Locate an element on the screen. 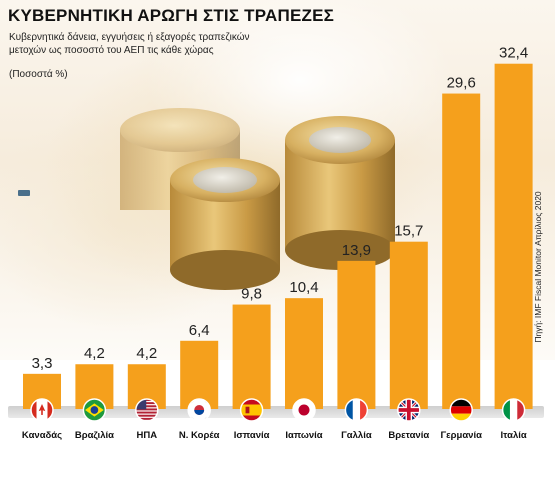 The width and height of the screenshot is (555, 481). category-label: Γαλλία is located at coordinates (356, 435).